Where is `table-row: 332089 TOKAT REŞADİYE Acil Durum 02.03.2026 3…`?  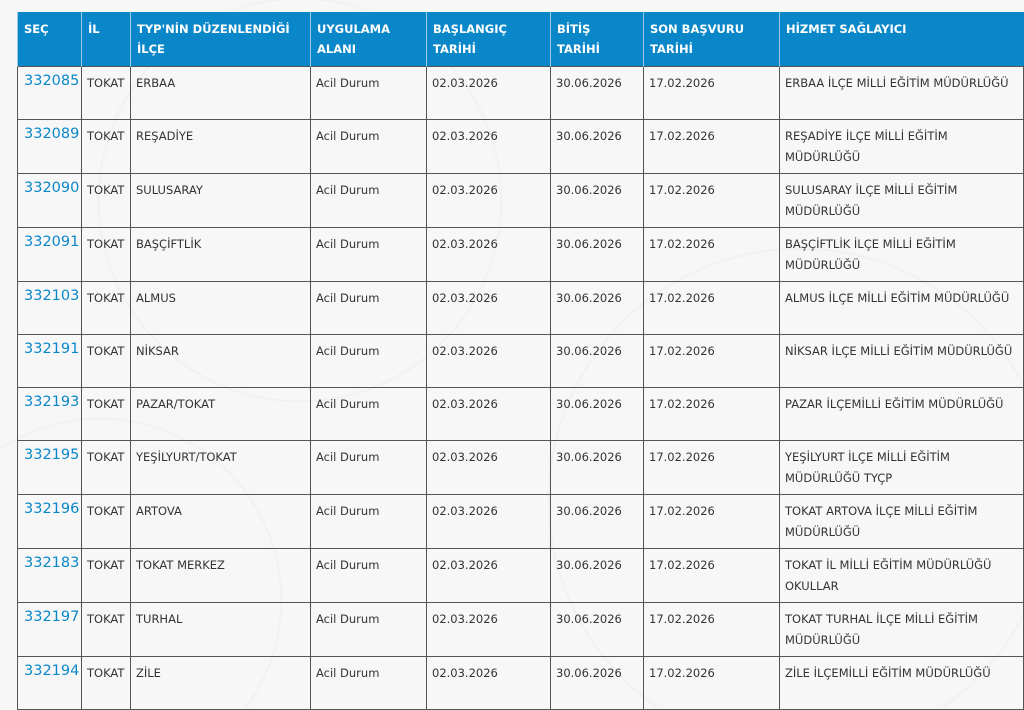 table-row: 332089 TOKAT REŞADİYE Acil Durum 02.03.2026 3… is located at coordinates (520, 146).